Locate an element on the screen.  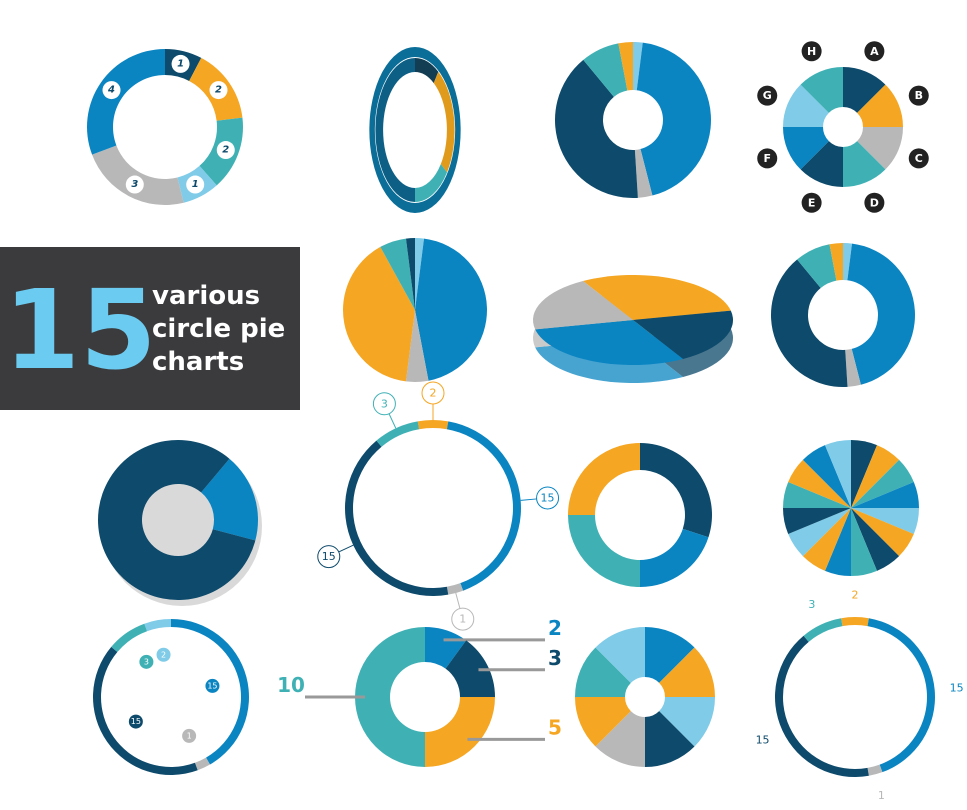
chart-ring: 2 15 1 15 3 is located at coordinates (438, 506).